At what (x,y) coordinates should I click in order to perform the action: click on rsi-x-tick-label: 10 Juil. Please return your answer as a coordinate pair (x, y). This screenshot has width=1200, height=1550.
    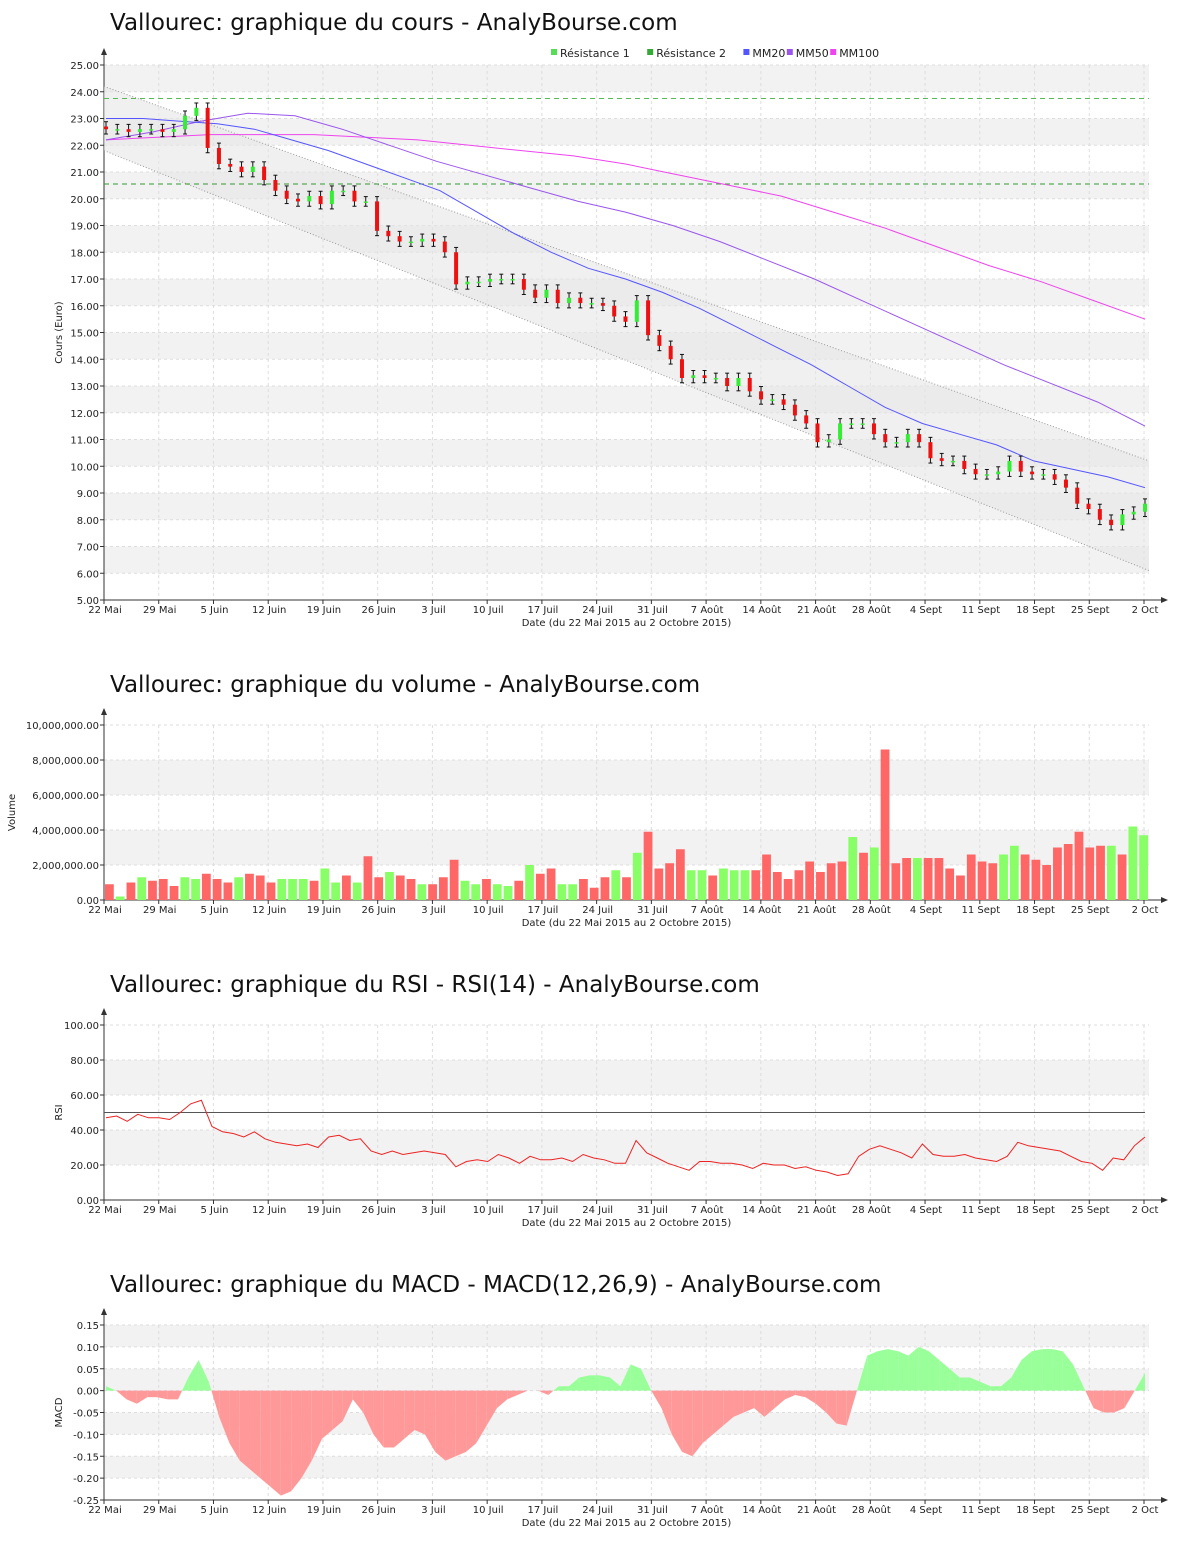
    Looking at the image, I should click on (488, 1210).